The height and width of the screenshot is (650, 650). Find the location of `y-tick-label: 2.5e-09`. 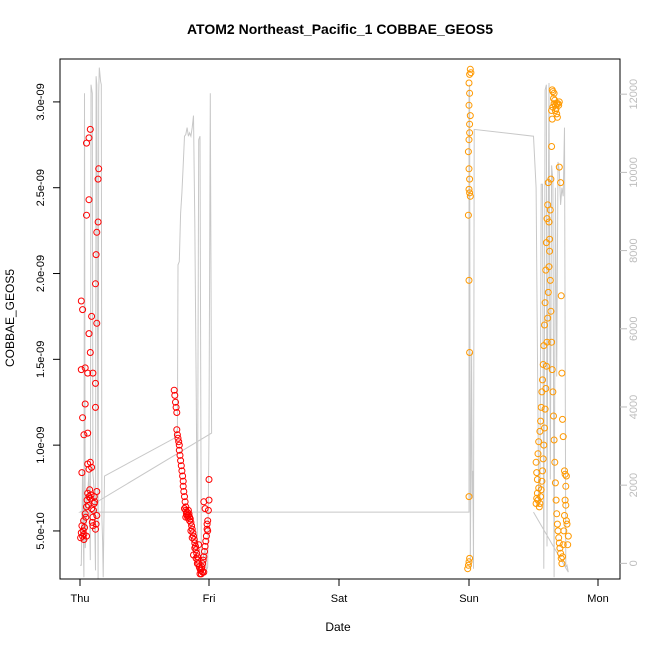

y-tick-label: 2.5e-09 is located at coordinates (41, 187).